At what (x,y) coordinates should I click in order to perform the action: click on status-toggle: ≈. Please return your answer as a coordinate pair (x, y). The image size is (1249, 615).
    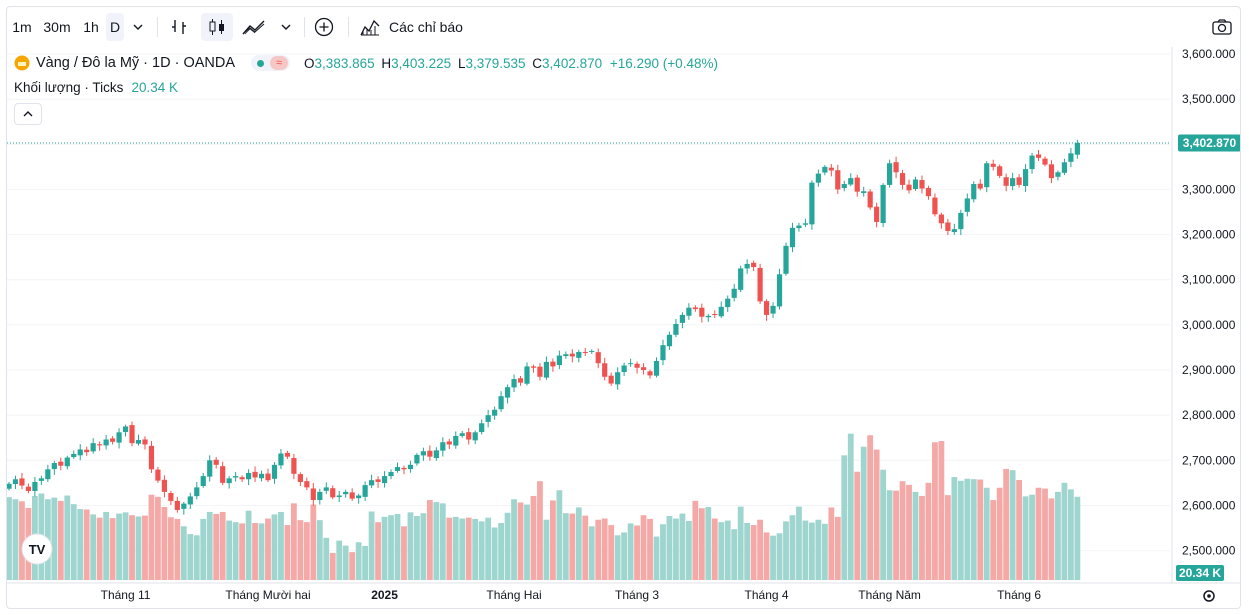
    Looking at the image, I should click on (271, 63).